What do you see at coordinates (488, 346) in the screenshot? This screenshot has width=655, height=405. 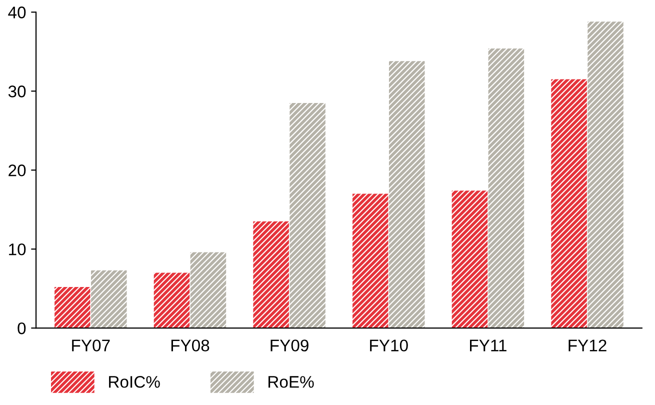 I see `x-tick-label: FY11` at bounding box center [488, 346].